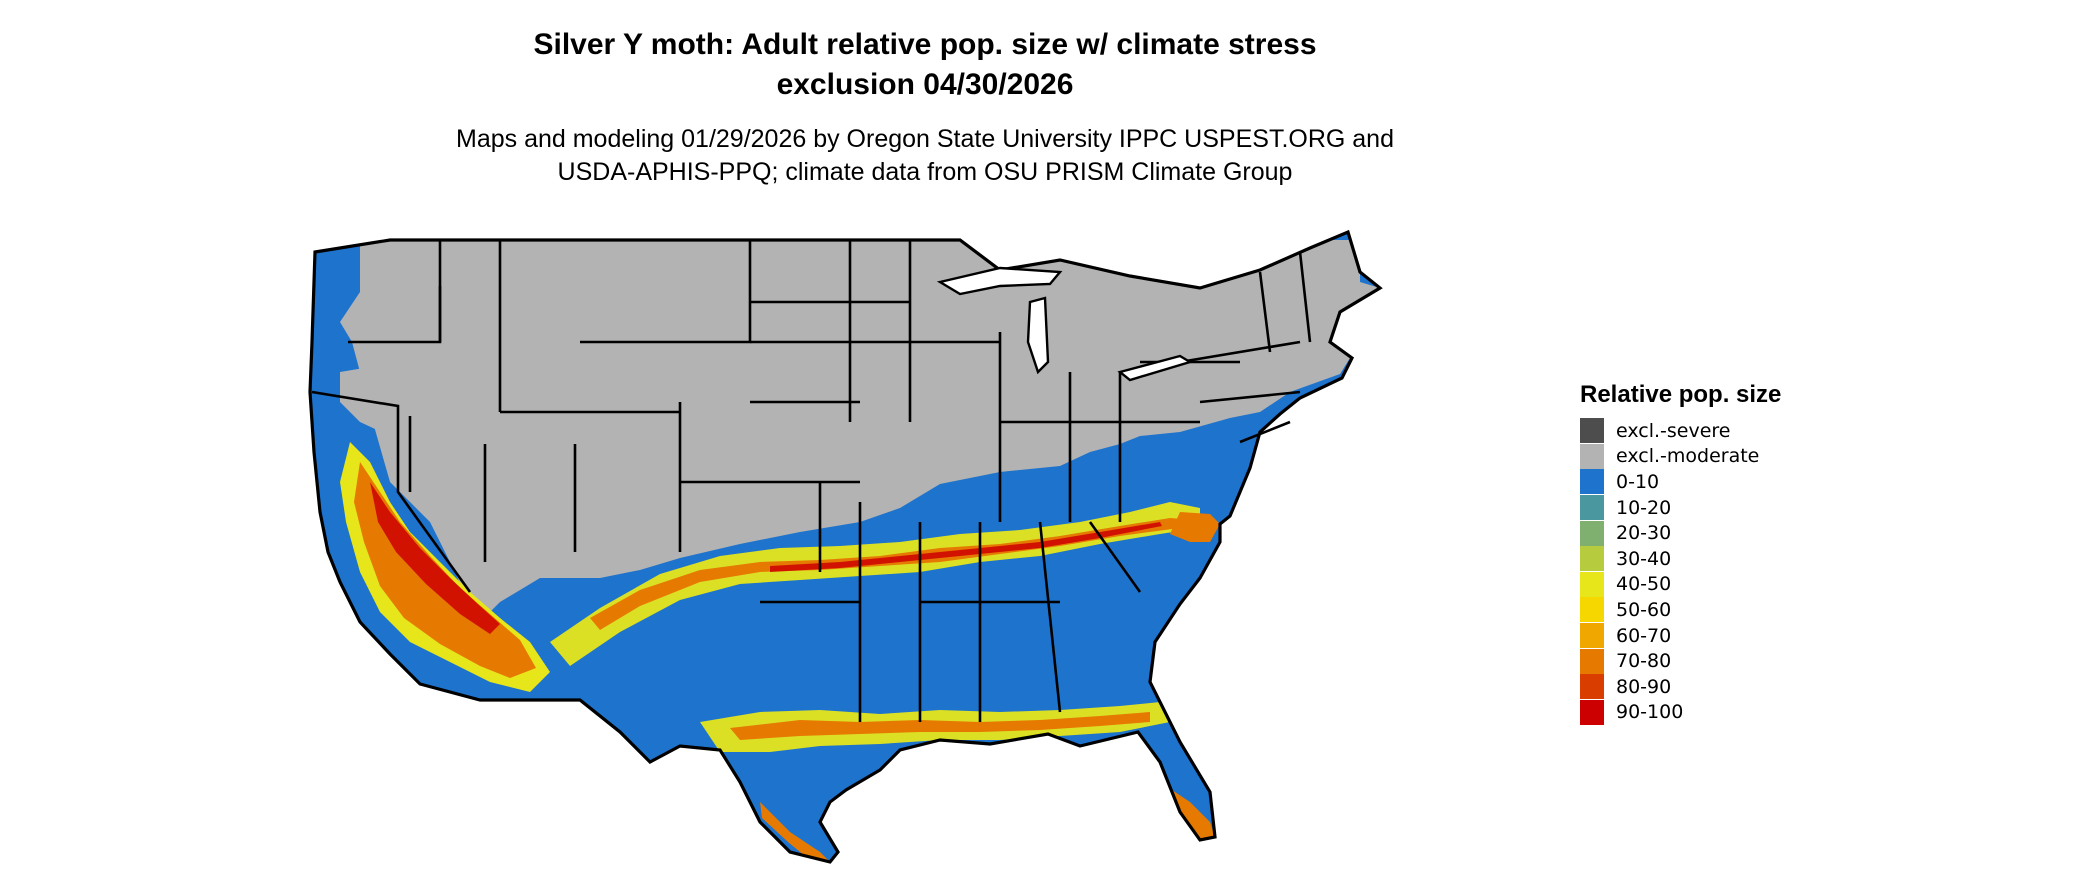  What do you see at coordinates (795, 832) in the screenshot?
I see `hotspot-texas-coast` at bounding box center [795, 832].